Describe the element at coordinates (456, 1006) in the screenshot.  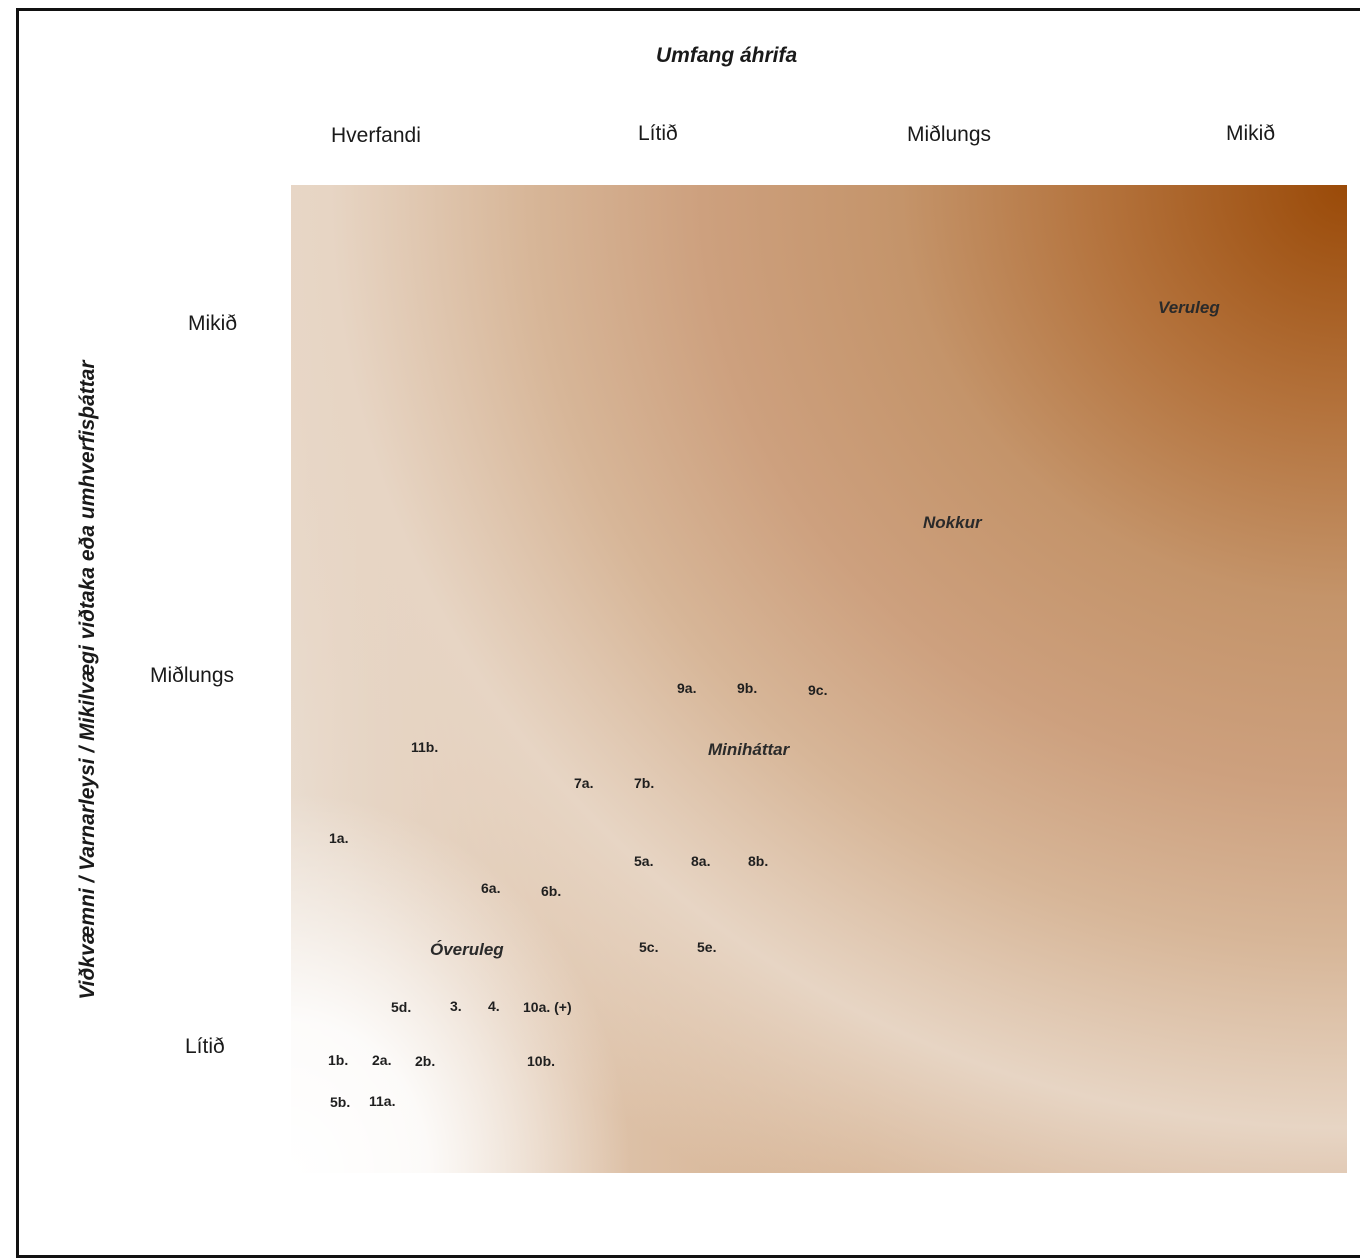
I see `point-3: 3.` at that location.